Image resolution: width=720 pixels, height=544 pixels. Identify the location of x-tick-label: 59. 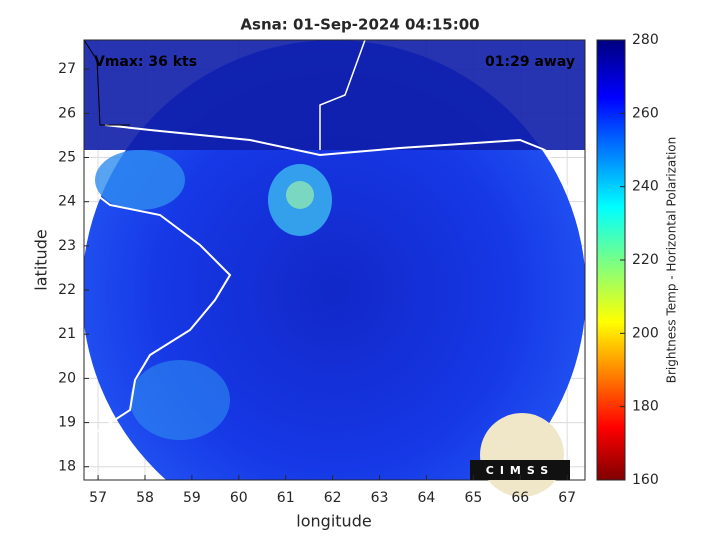
(192, 498).